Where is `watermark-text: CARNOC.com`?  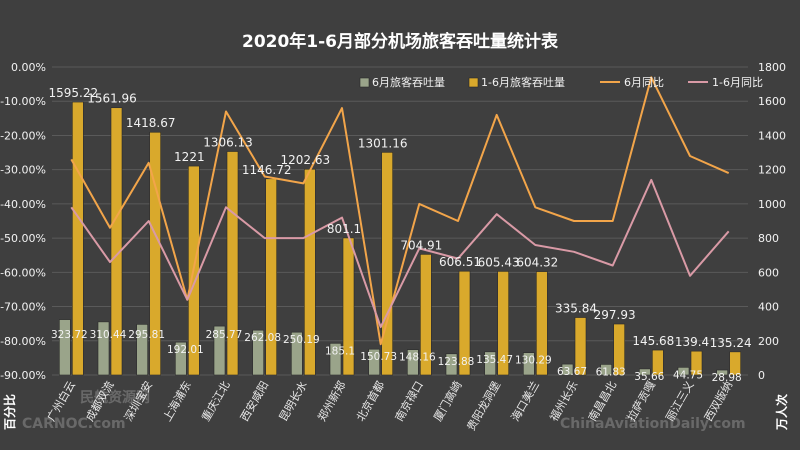
watermark-text: CARNOC.com is located at coordinates (74, 424).